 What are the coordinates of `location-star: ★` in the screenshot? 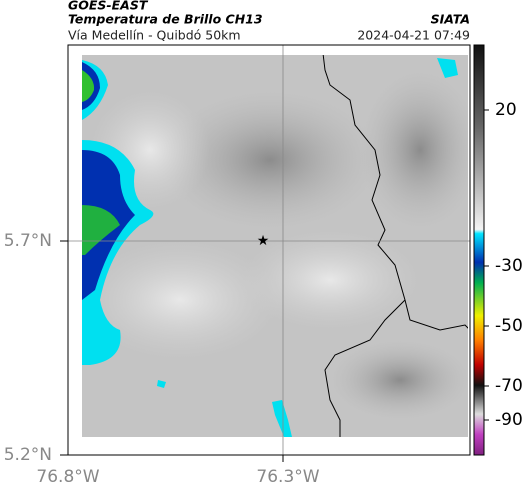 It's located at (263, 241).